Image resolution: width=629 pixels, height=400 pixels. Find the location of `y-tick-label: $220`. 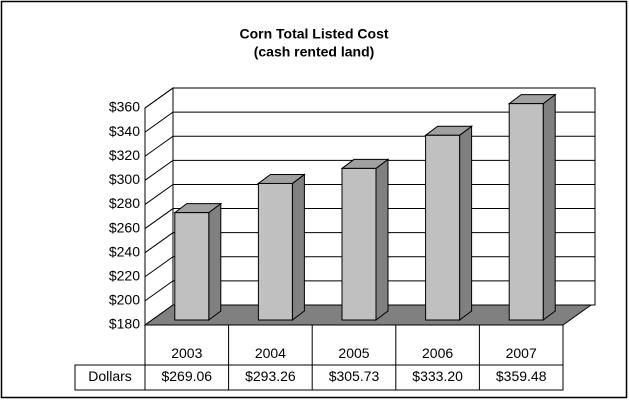

y-tick-label: $220 is located at coordinates (124, 275).